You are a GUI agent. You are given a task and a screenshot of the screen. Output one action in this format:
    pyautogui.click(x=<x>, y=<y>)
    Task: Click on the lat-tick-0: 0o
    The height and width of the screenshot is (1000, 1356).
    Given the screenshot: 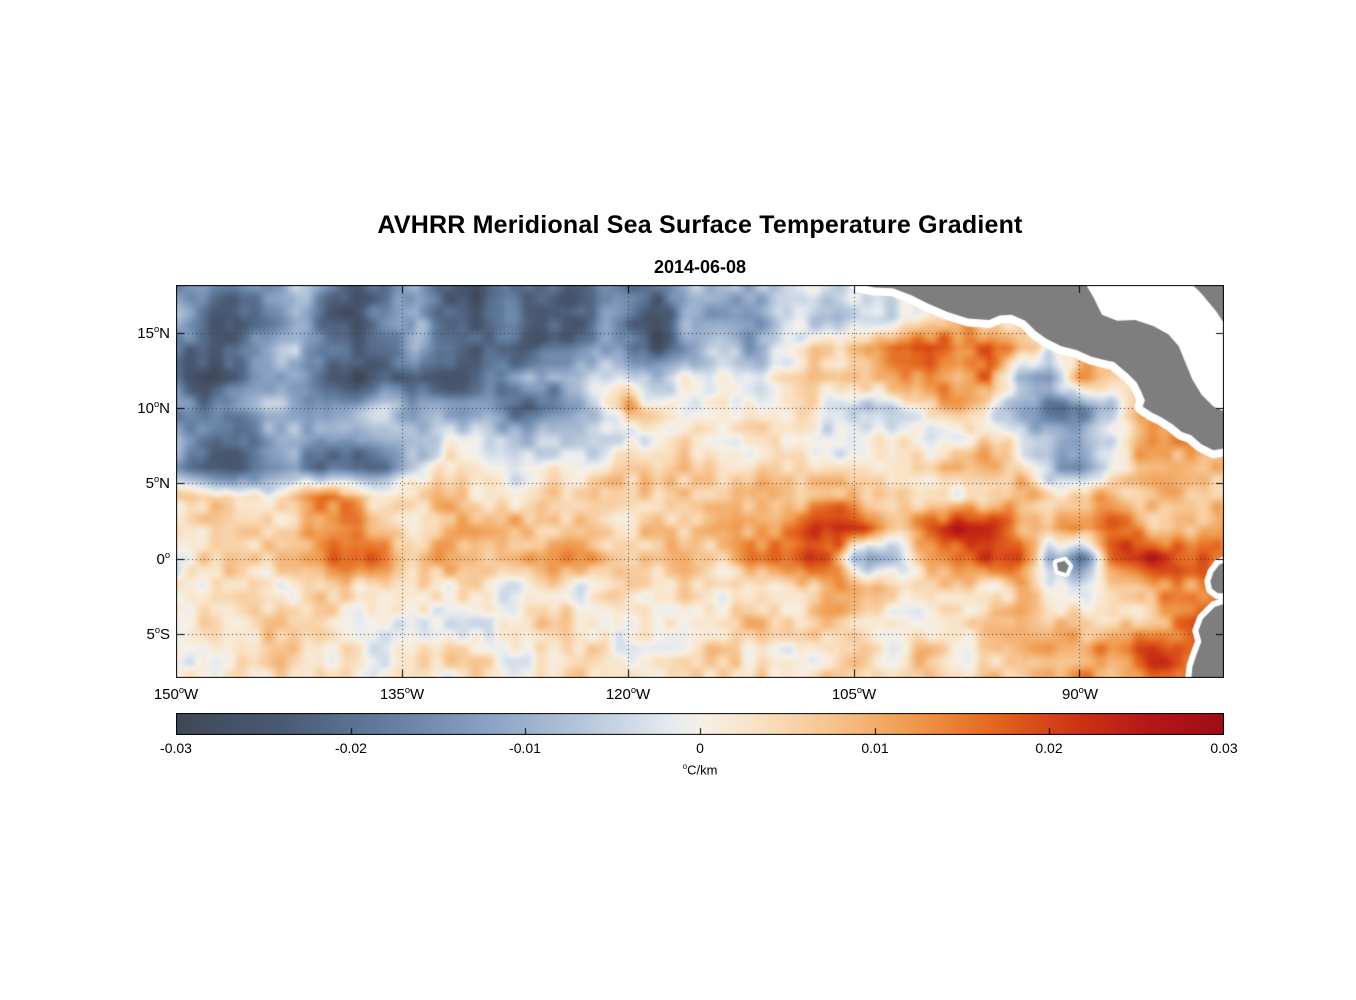 What is the action you would take?
    pyautogui.click(x=163, y=559)
    